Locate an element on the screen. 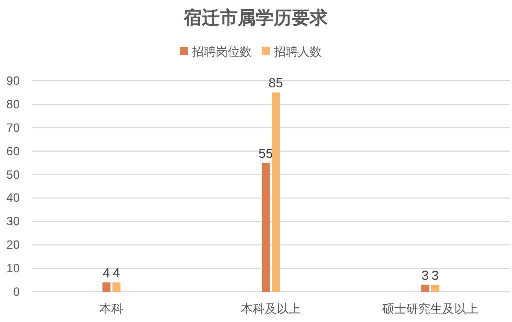  y-tick-label: 10 is located at coordinates (13, 269).